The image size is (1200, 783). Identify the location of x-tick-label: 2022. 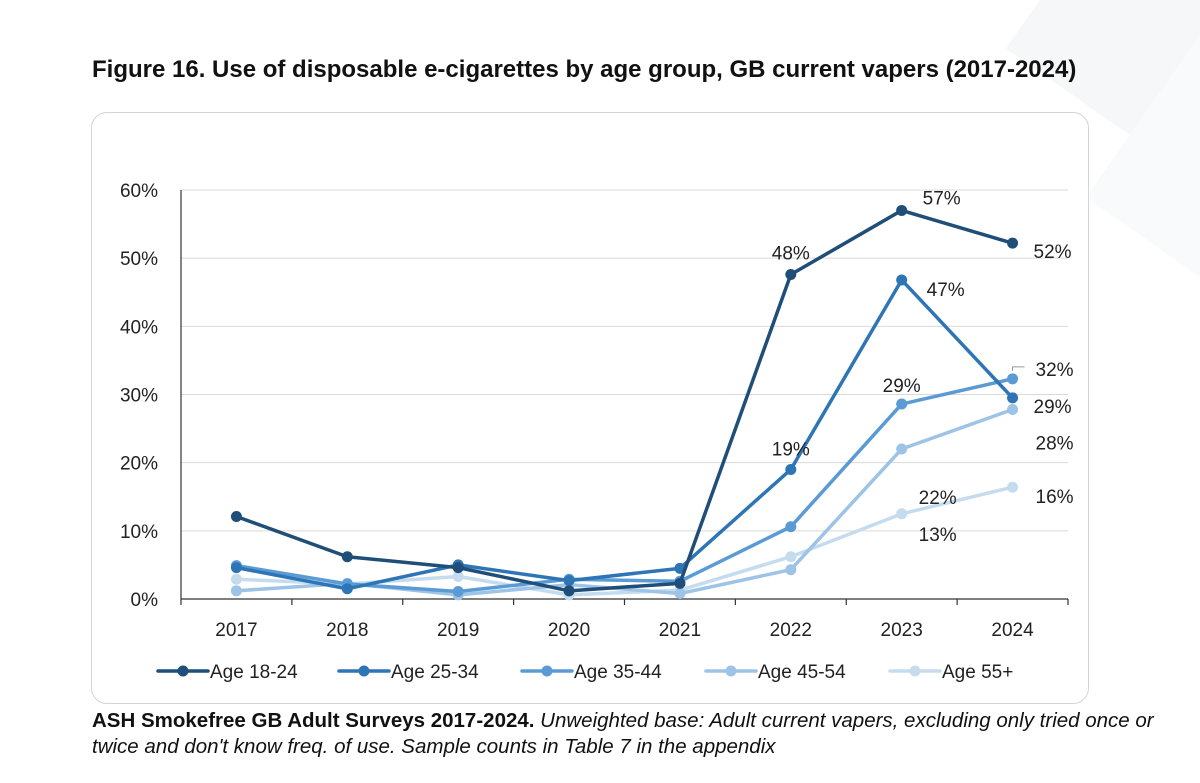
(791, 630).